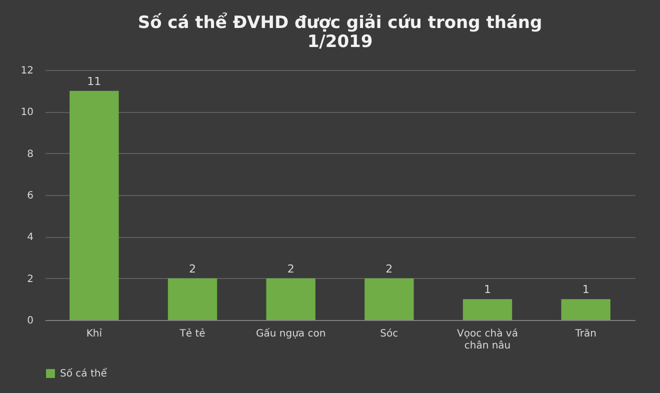  What do you see at coordinates (84, 374) in the screenshot?
I see `legend-label: Số cá thể` at bounding box center [84, 374].